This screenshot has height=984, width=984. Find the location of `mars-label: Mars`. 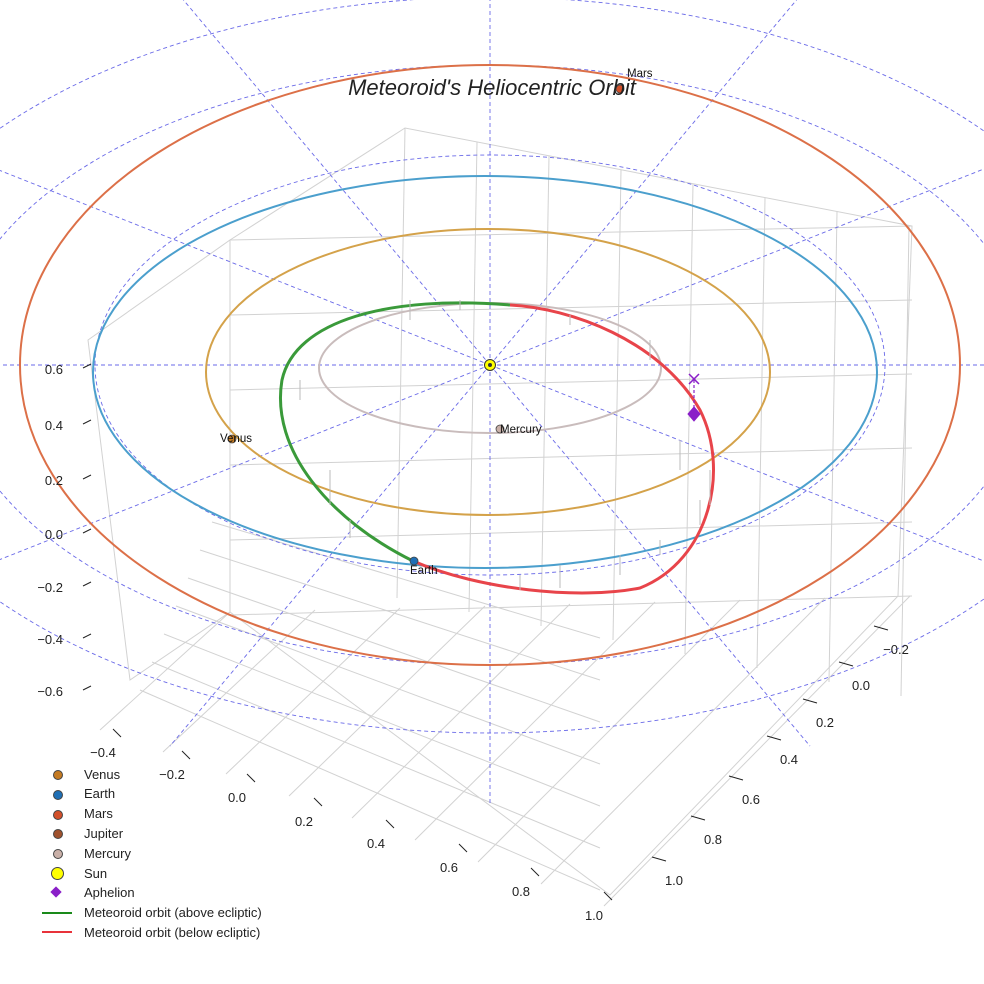

mars-label: Mars is located at coordinates (640, 74).